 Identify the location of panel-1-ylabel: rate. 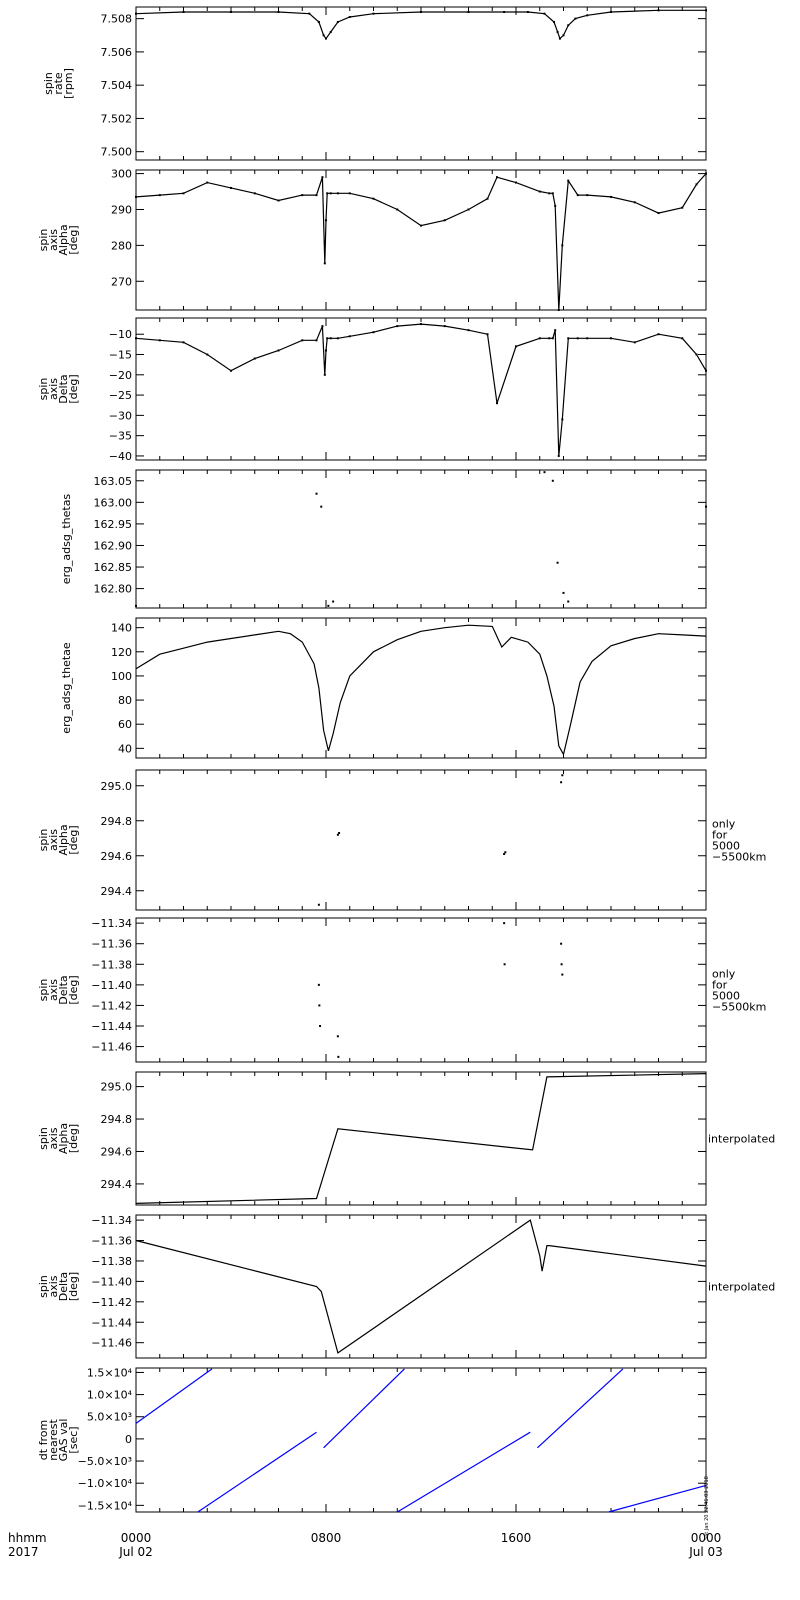
(58, 83).